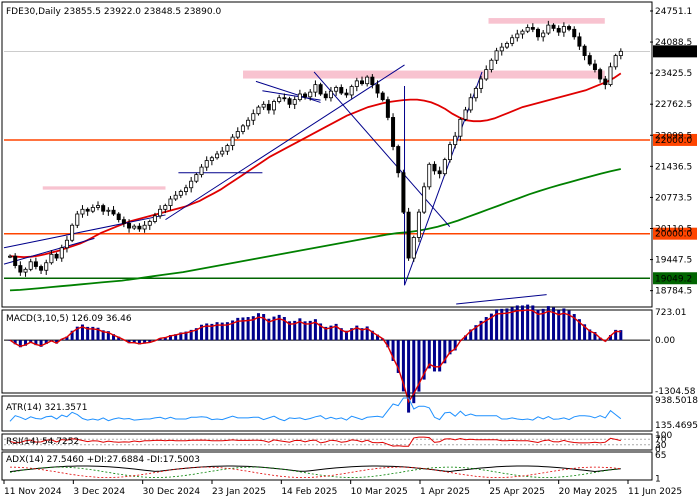 This screenshot has height=500, width=700. I want to click on atr-title: ATR(14) 321.3571, so click(47, 408).